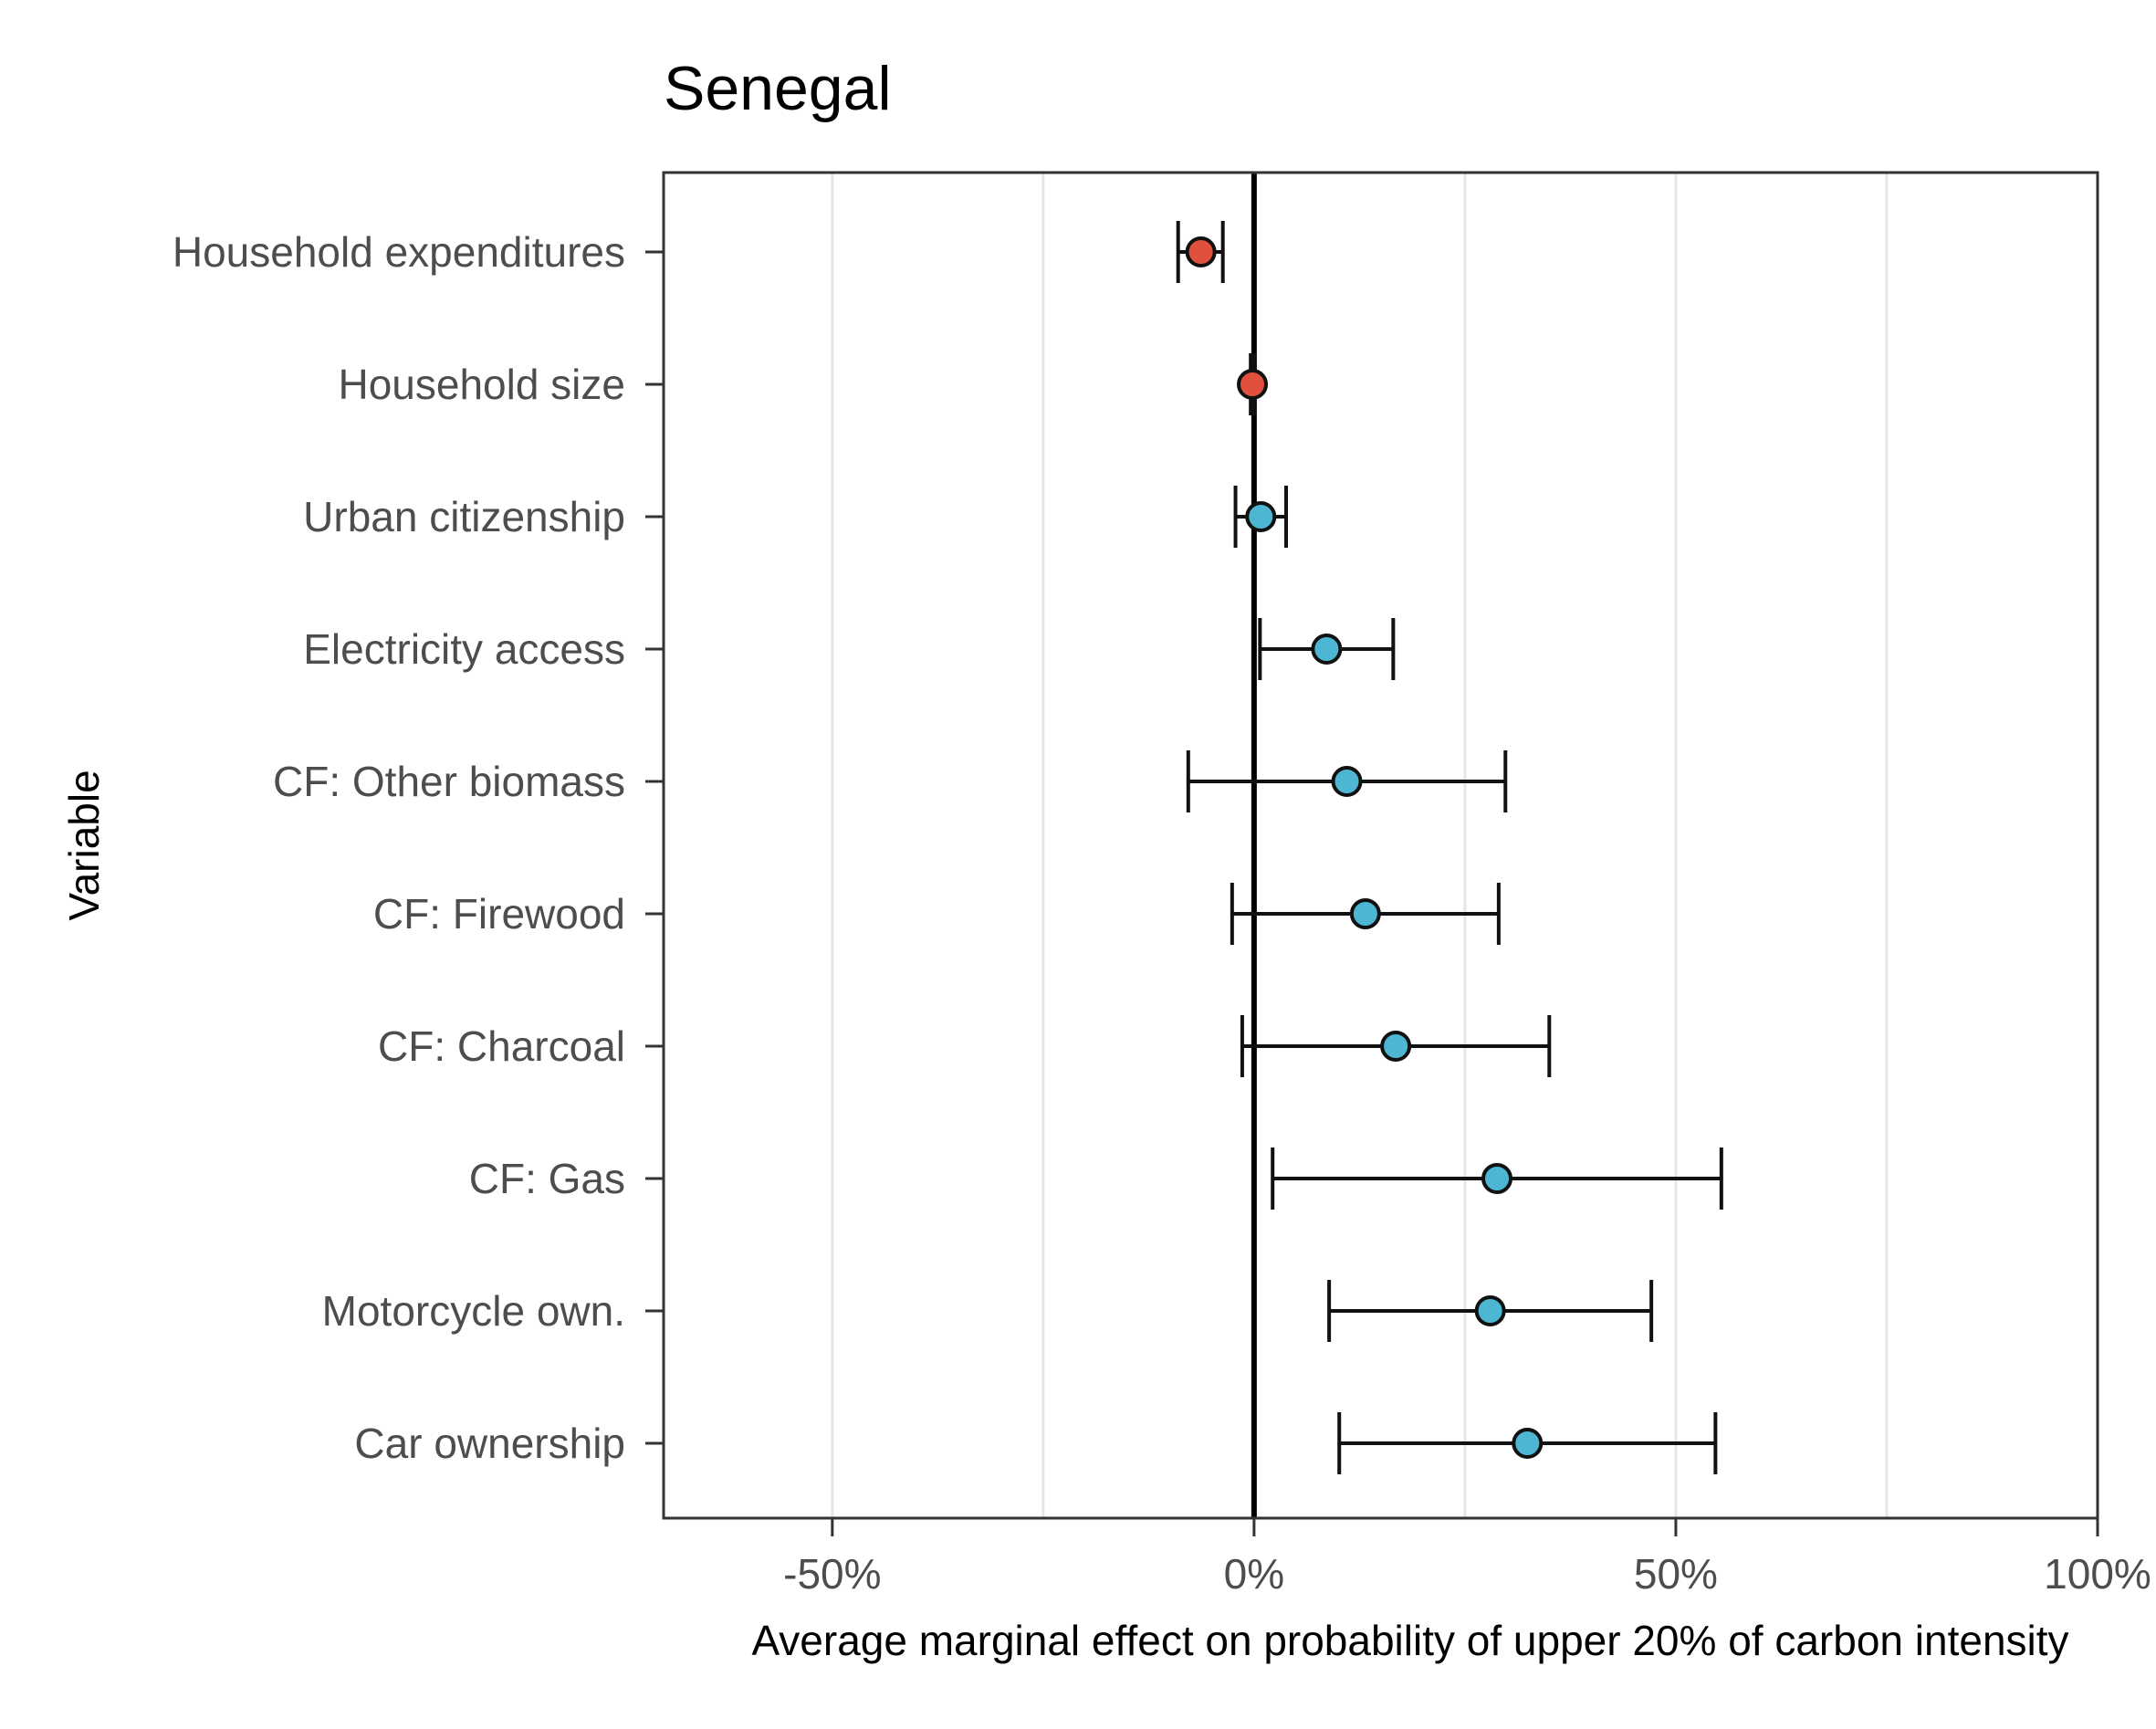 The width and height of the screenshot is (2156, 1729). Describe the element at coordinates (473, 1311) in the screenshot. I see `y-tick-label: Motorcycle own.` at that location.